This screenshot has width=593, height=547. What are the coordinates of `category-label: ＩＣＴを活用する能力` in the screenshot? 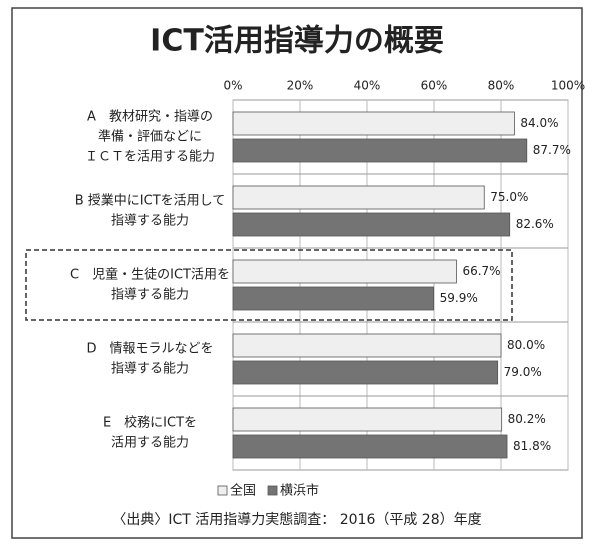 It's located at (150, 157).